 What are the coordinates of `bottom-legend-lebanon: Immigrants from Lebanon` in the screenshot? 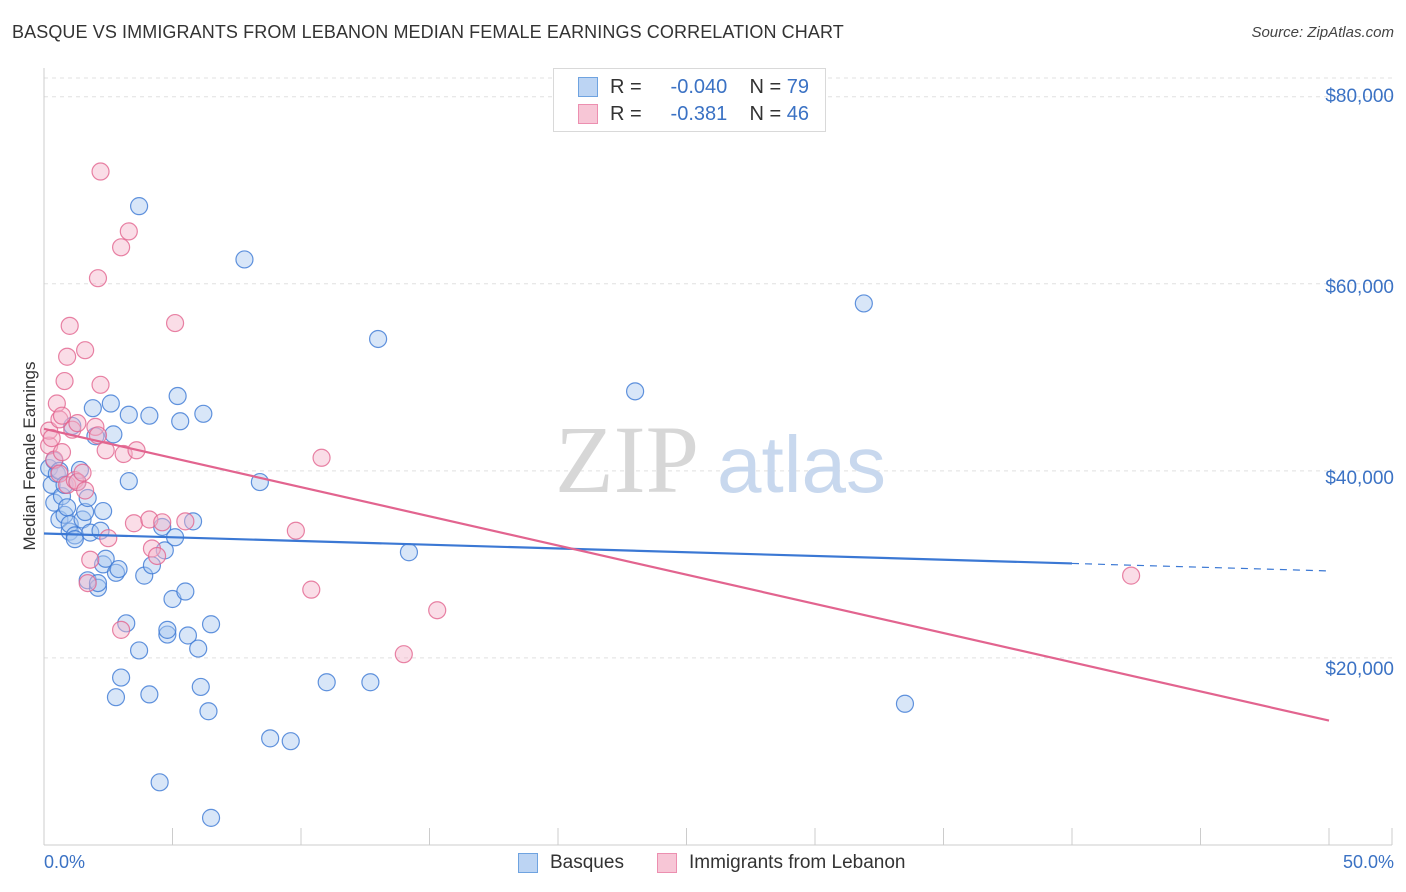 It's located at (781, 863).